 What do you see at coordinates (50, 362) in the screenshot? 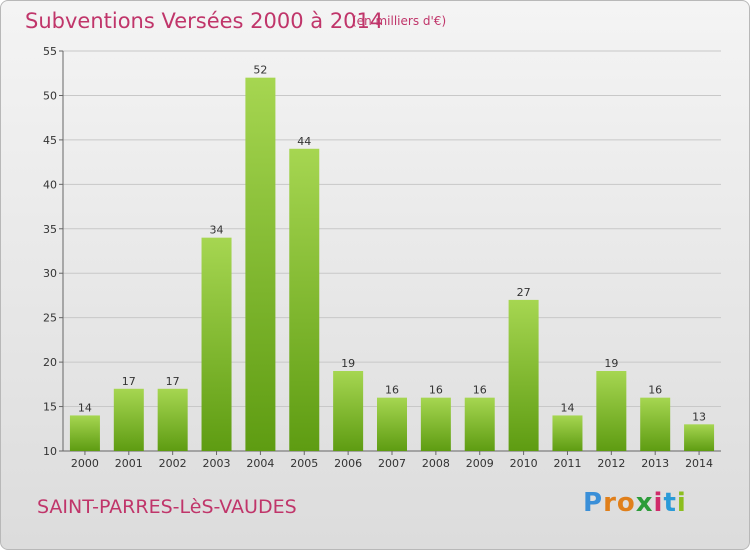
I see `y-tick-label: 20` at bounding box center [50, 362].